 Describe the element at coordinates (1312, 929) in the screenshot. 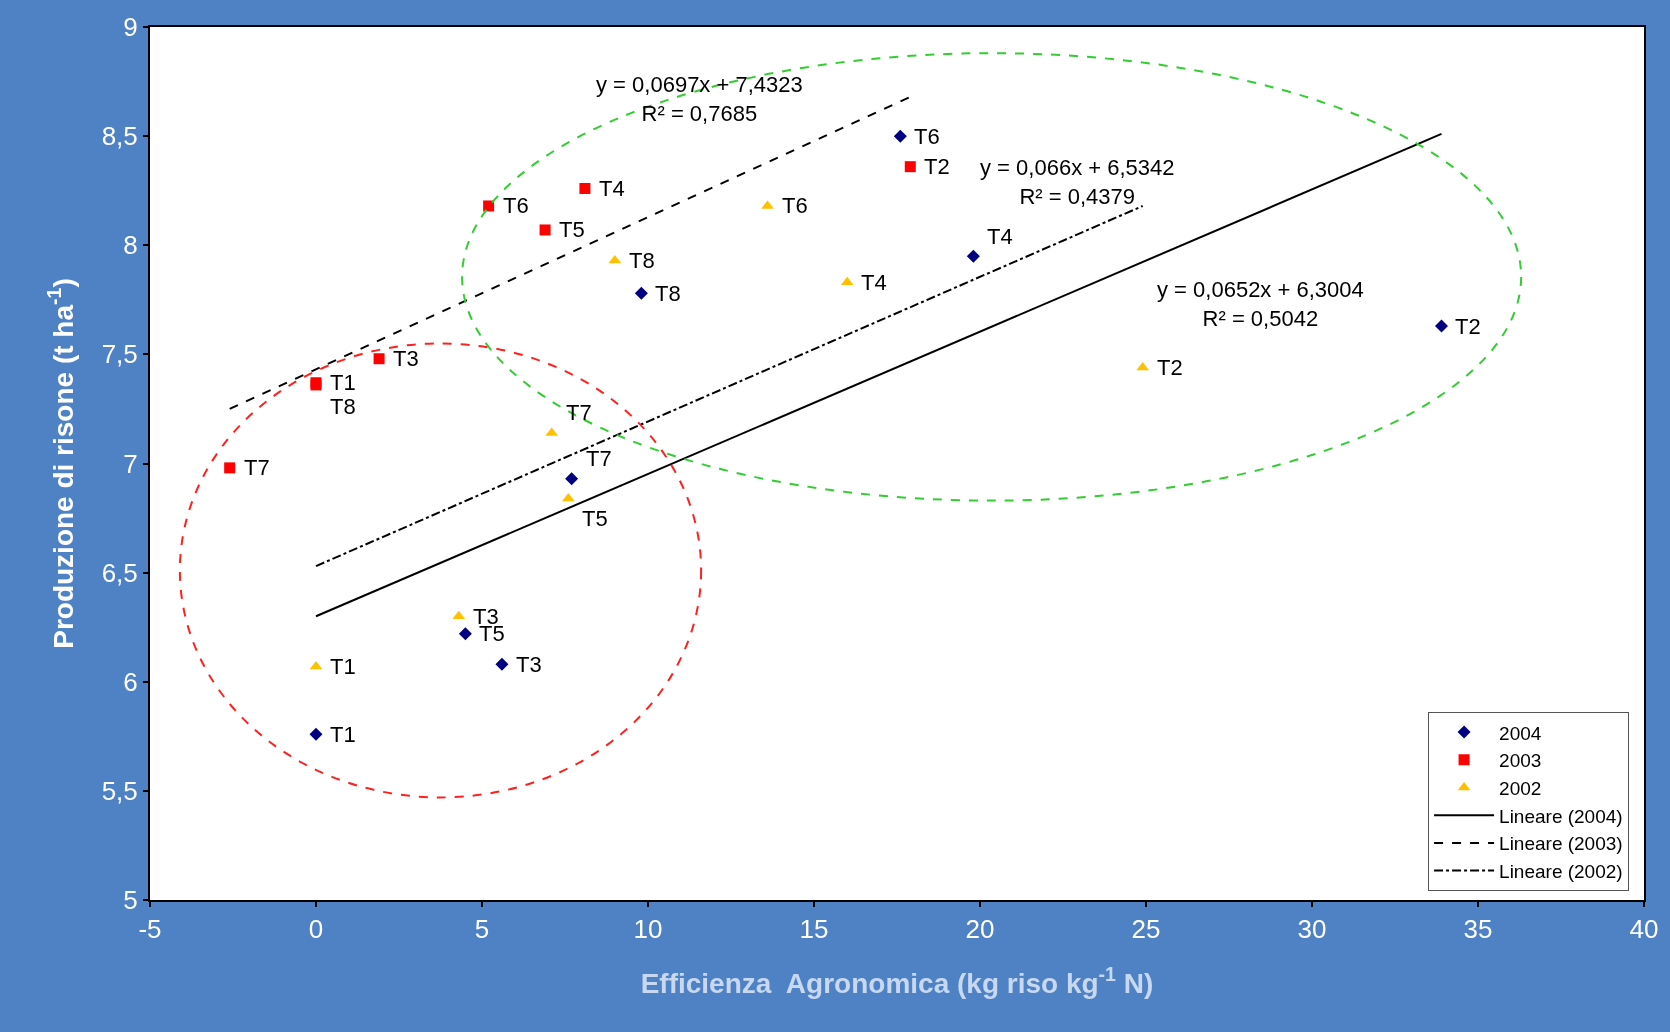

I see `x-tick-label: 30` at that location.